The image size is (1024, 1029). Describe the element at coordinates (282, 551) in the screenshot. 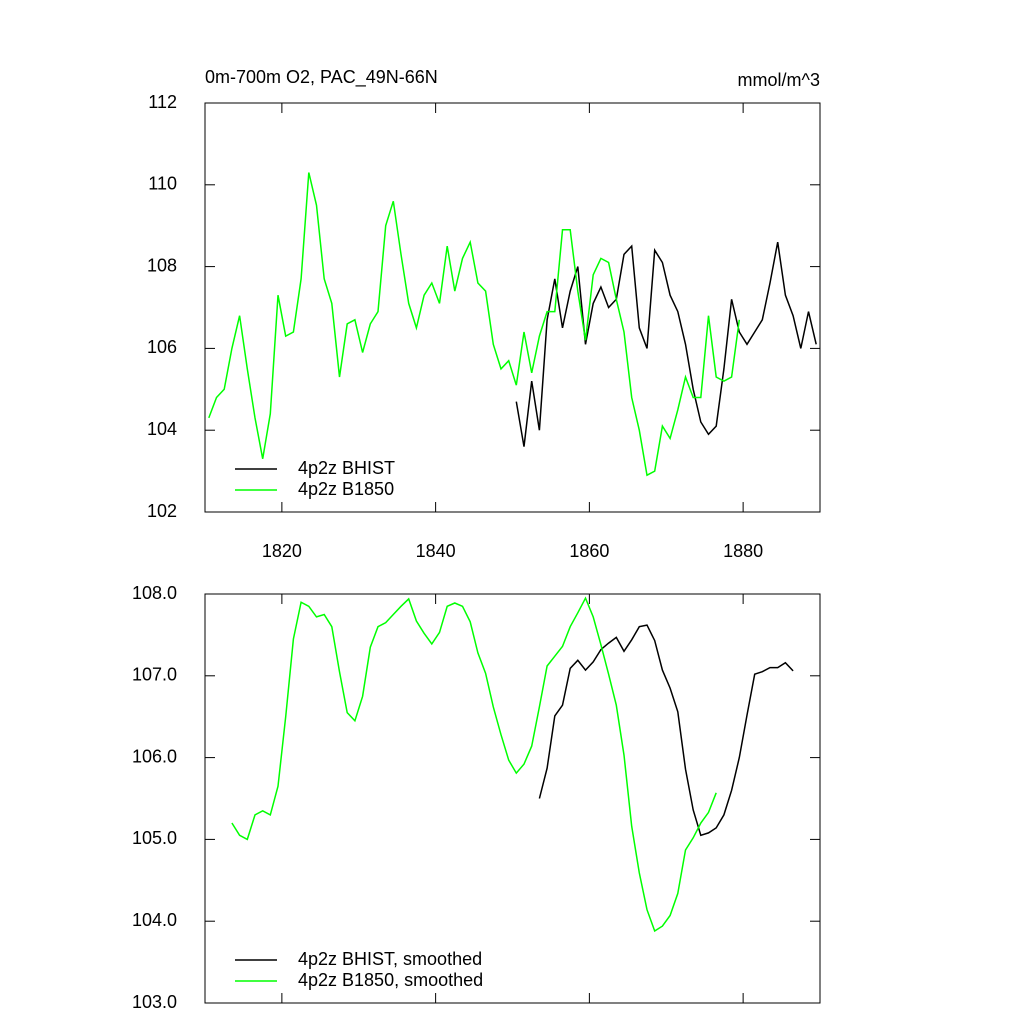

I see `x-tick-label: 1820` at that location.